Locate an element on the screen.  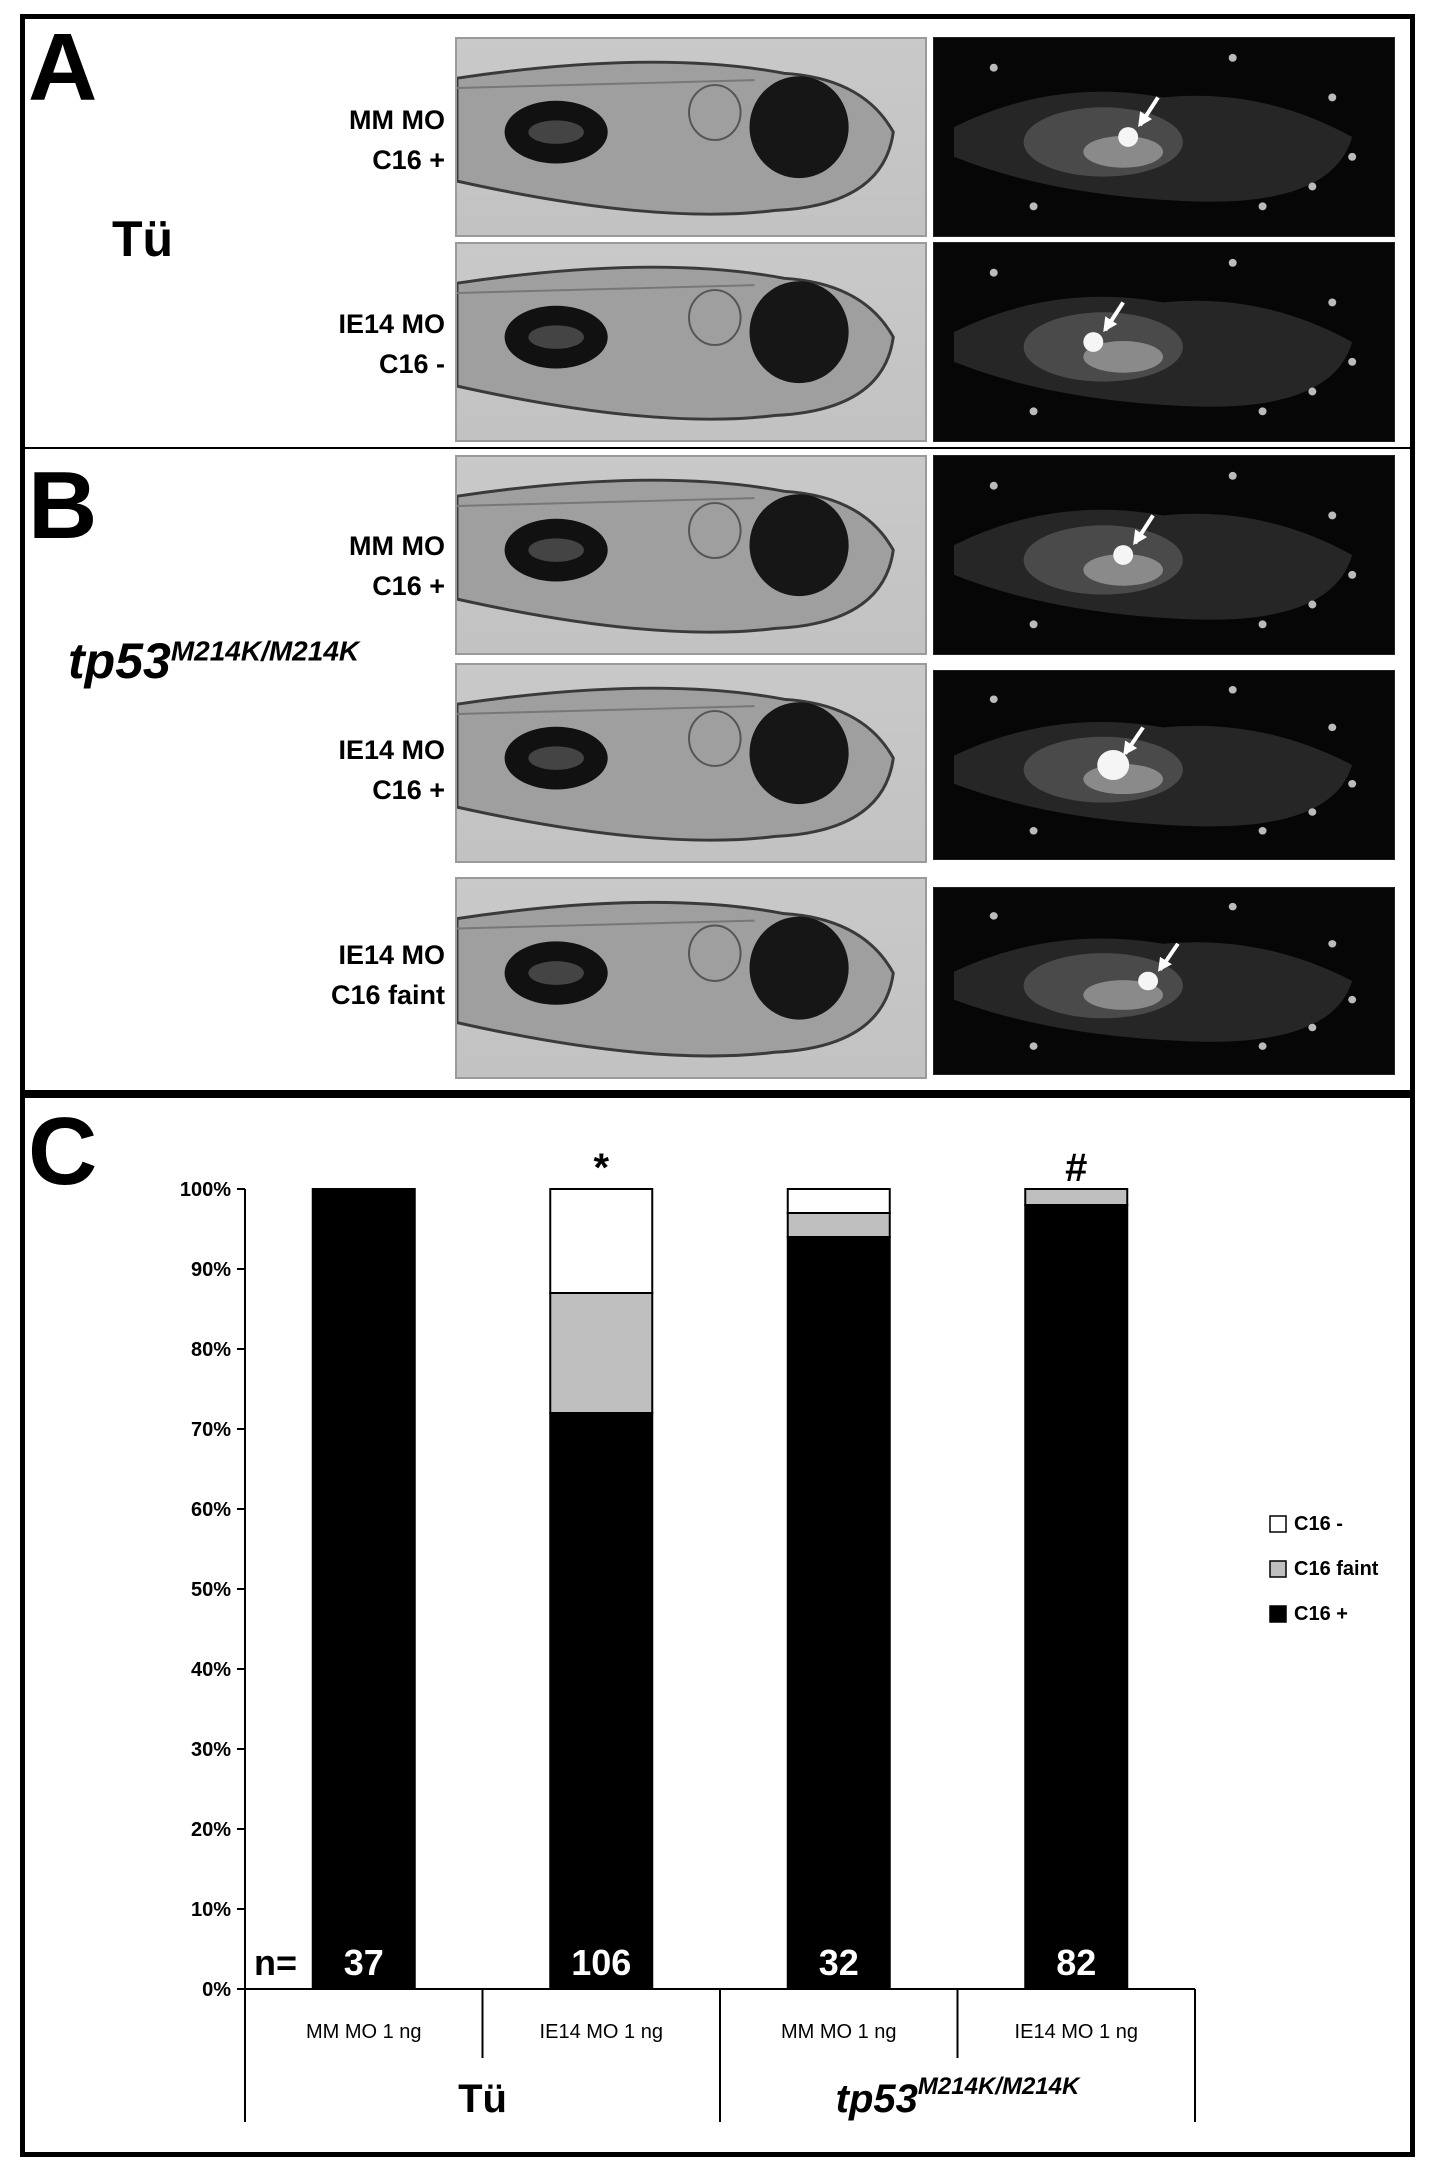
legend-label: C16 - is located at coordinates (1318, 1524).